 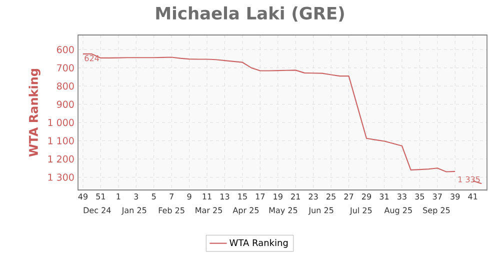 I want to click on y-tick-label: 1 300, so click(x=61, y=177).